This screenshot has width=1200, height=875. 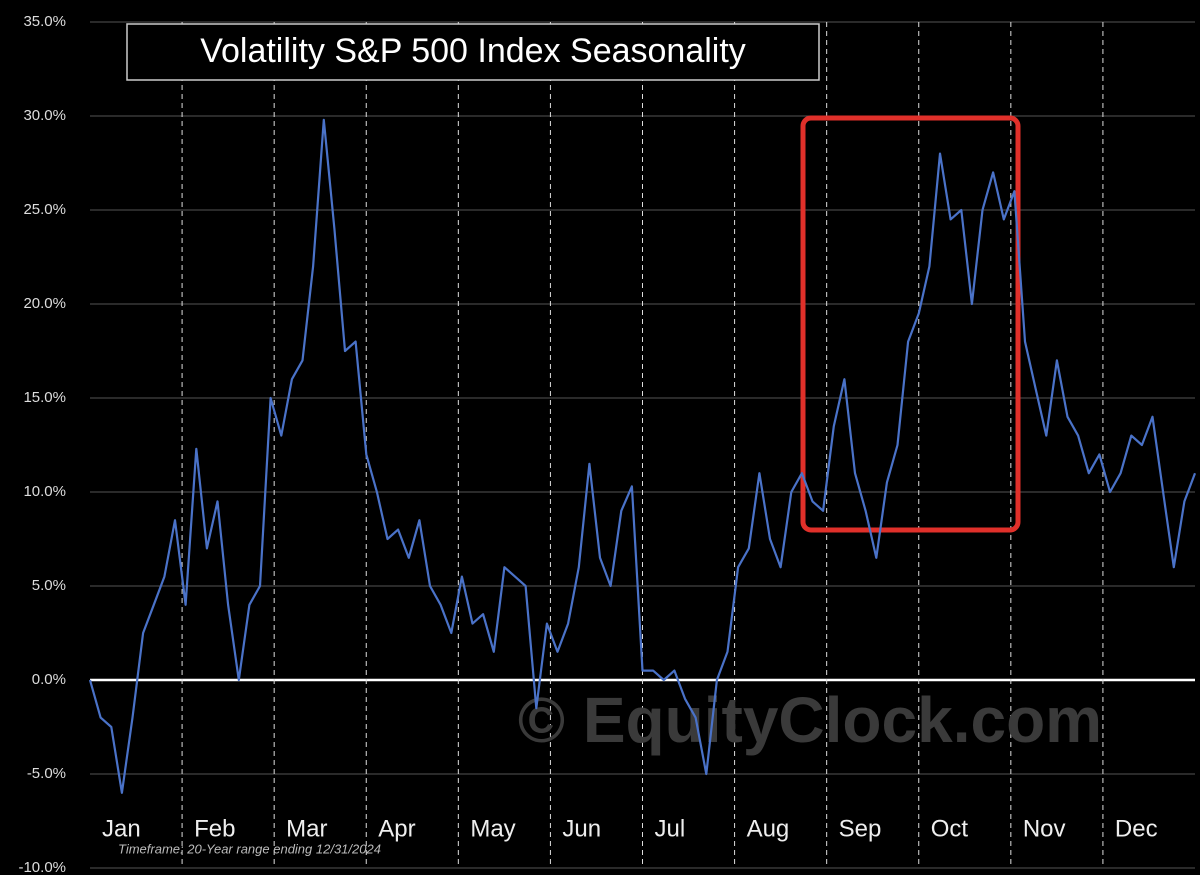 What do you see at coordinates (396, 828) in the screenshot?
I see `x-tick-label: Apr` at bounding box center [396, 828].